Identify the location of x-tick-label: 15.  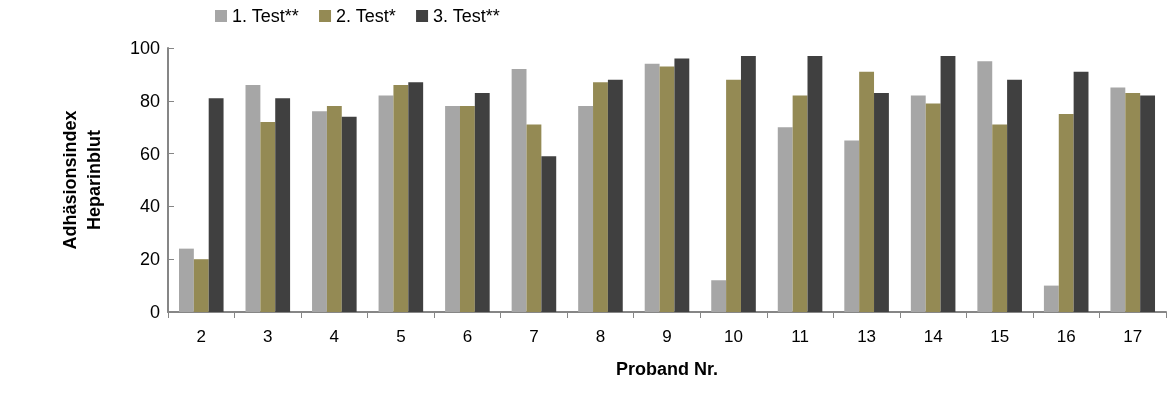
(1000, 336).